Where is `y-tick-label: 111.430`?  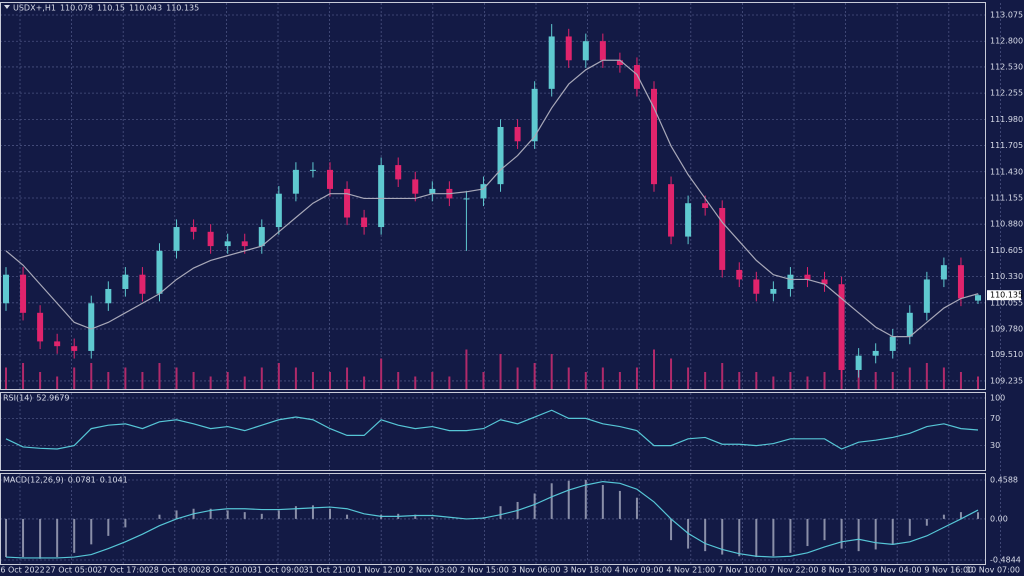 y-tick-label: 111.430 is located at coordinates (1006, 171).